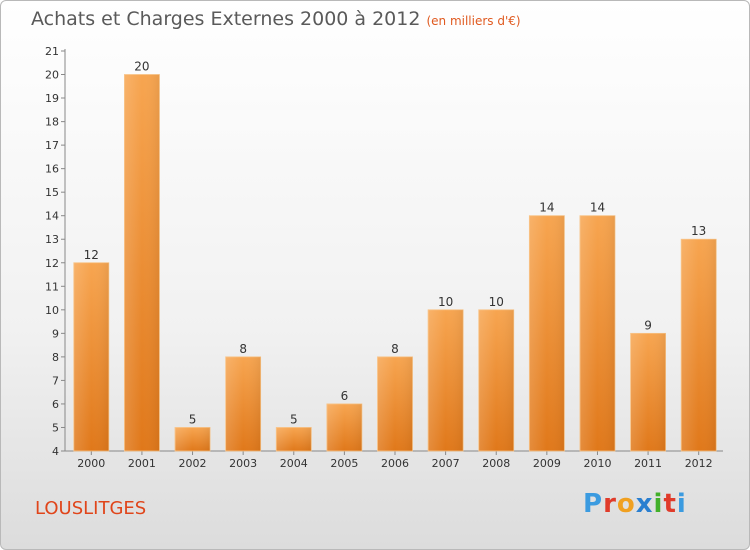 This screenshot has width=750, height=550. Describe the element at coordinates (496, 463) in the screenshot. I see `x-tick-label-2008: 2008` at that location.